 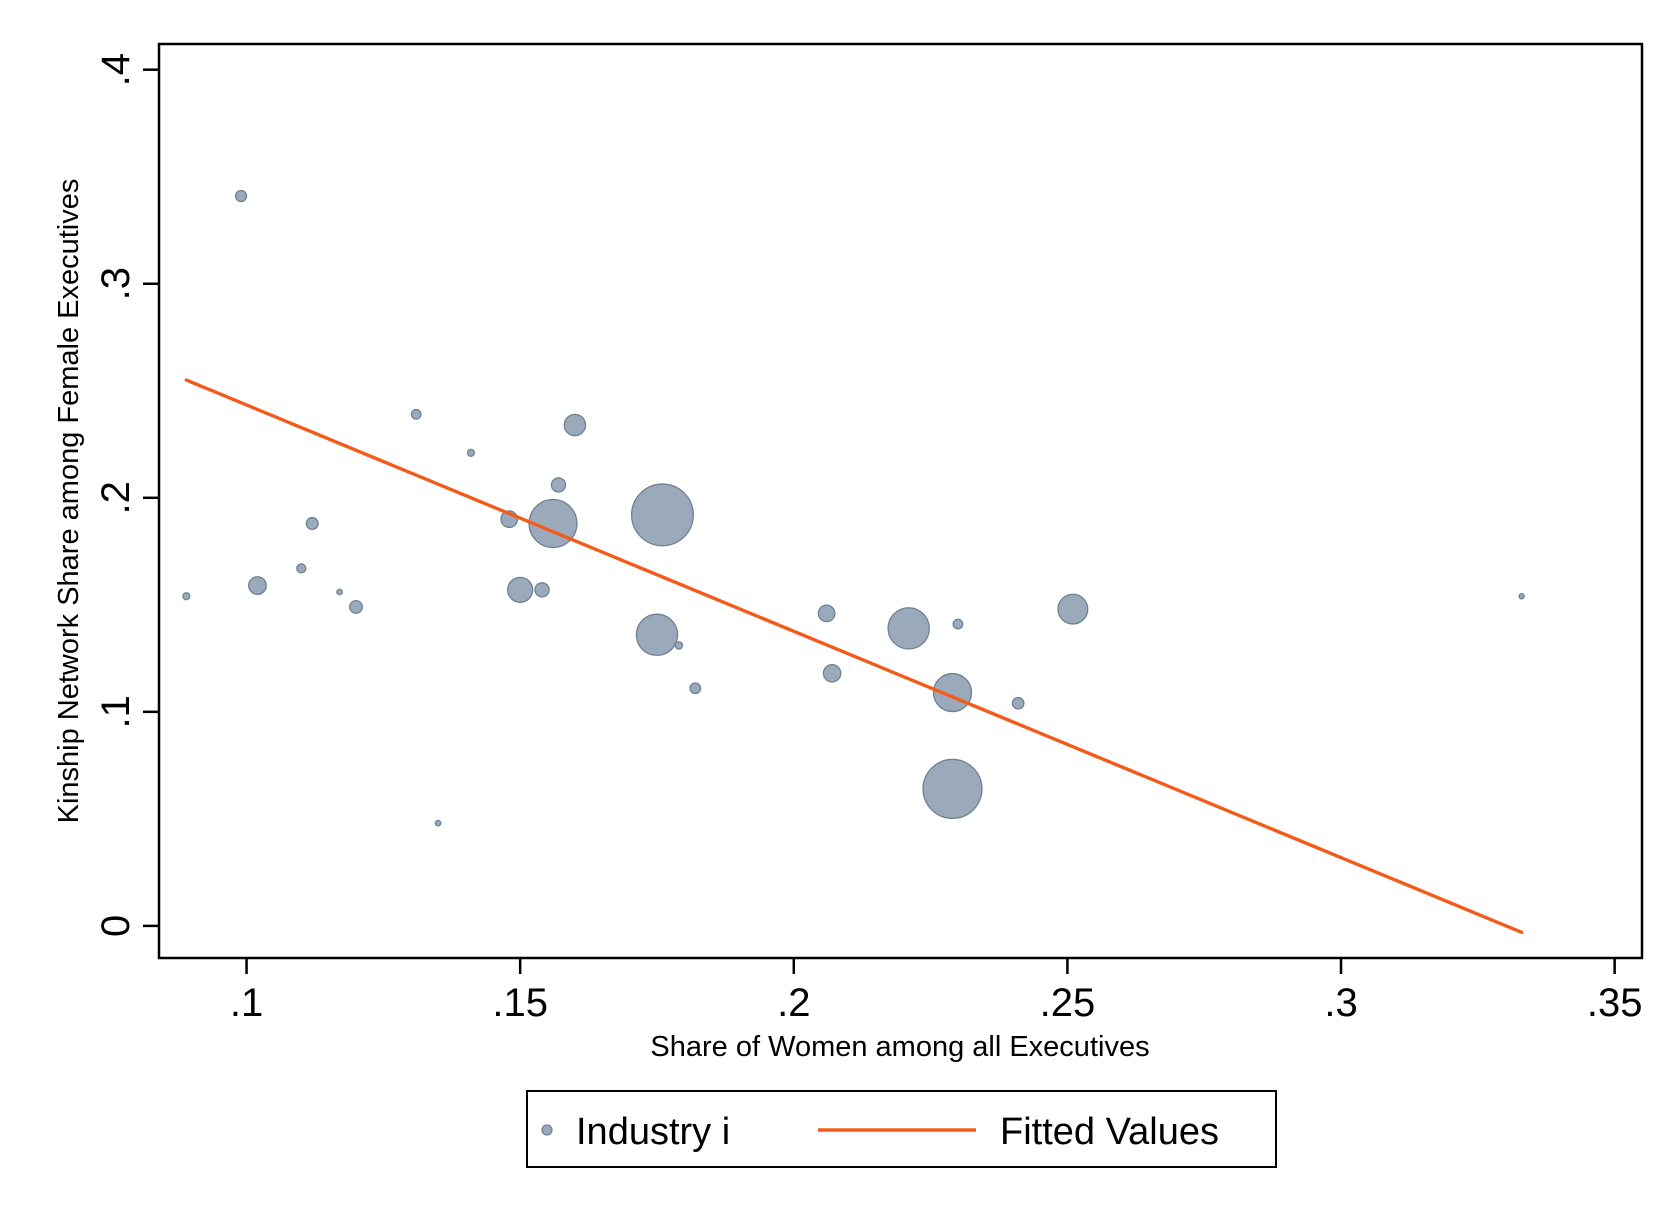 I want to click on y-tick-label: .2, so click(x=116, y=497).